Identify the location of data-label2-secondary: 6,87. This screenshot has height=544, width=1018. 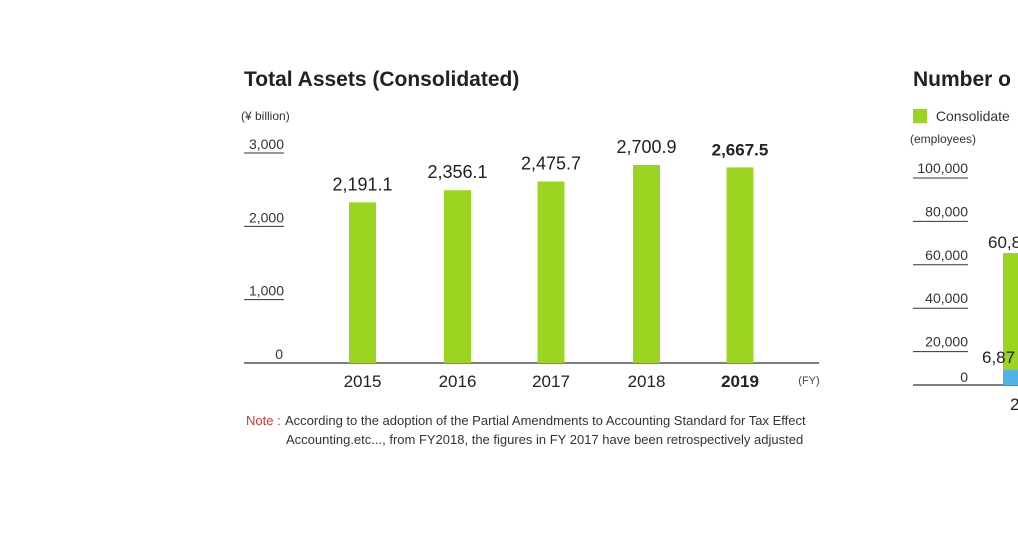
(998, 357).